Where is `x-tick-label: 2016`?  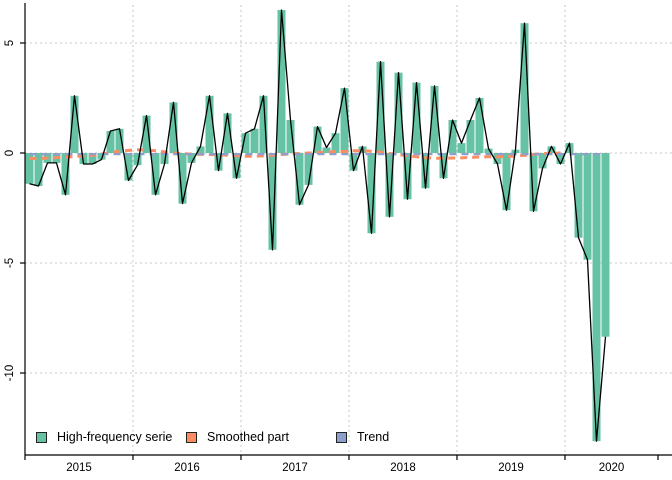 x-tick-label: 2016 is located at coordinates (187, 468).